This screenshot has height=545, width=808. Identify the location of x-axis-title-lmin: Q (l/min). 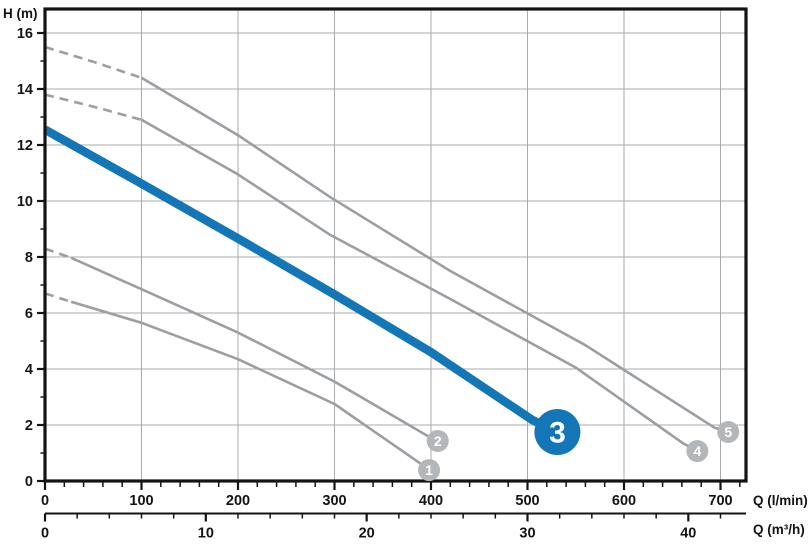
(780, 500).